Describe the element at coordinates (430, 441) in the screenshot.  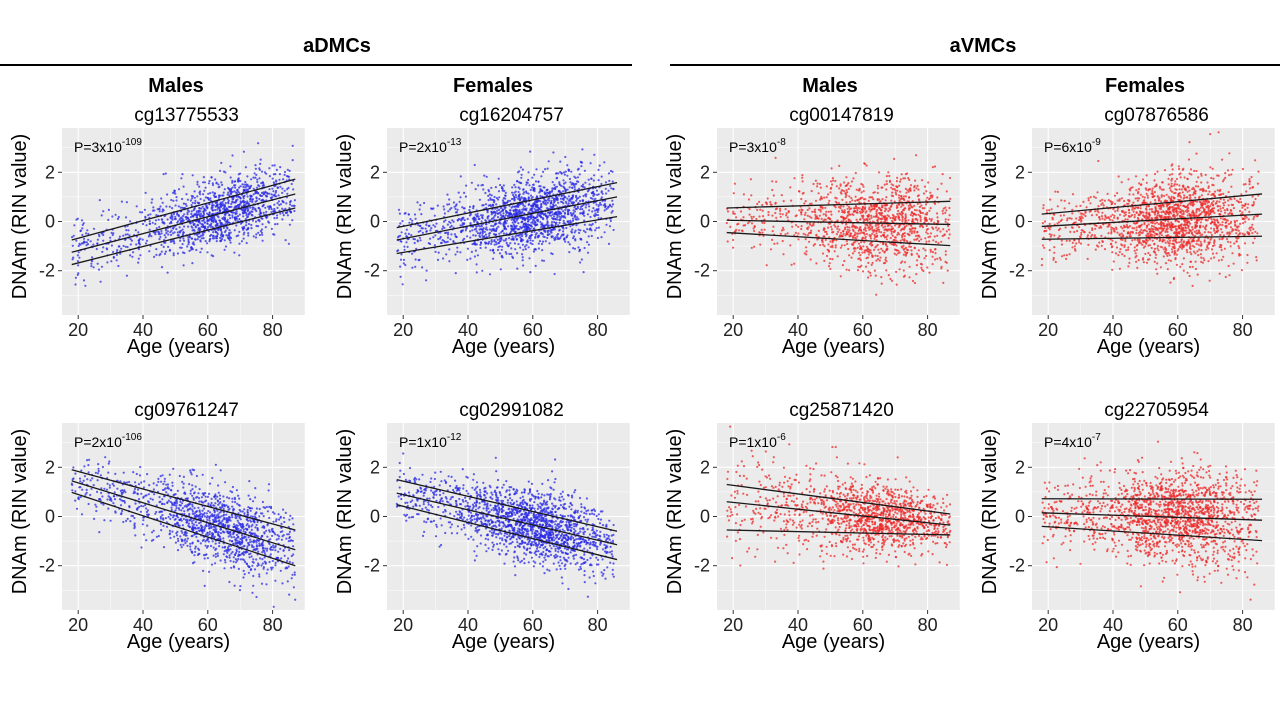
I see `p-value-label: P=1x10-12` at that location.